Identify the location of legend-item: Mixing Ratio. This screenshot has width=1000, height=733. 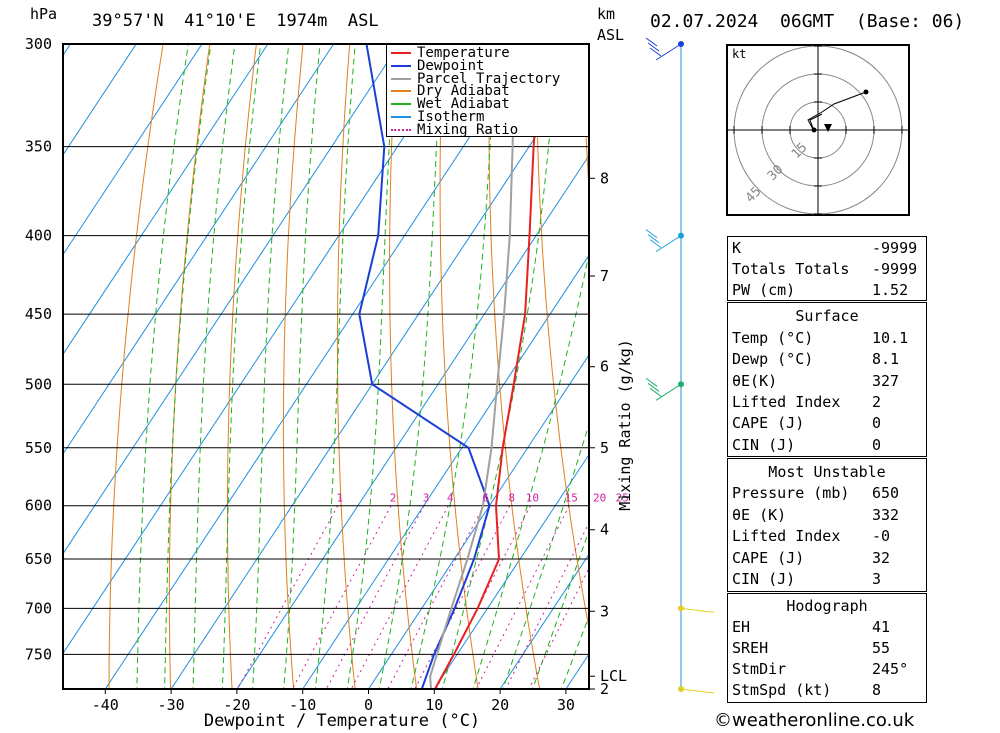
(455, 129).